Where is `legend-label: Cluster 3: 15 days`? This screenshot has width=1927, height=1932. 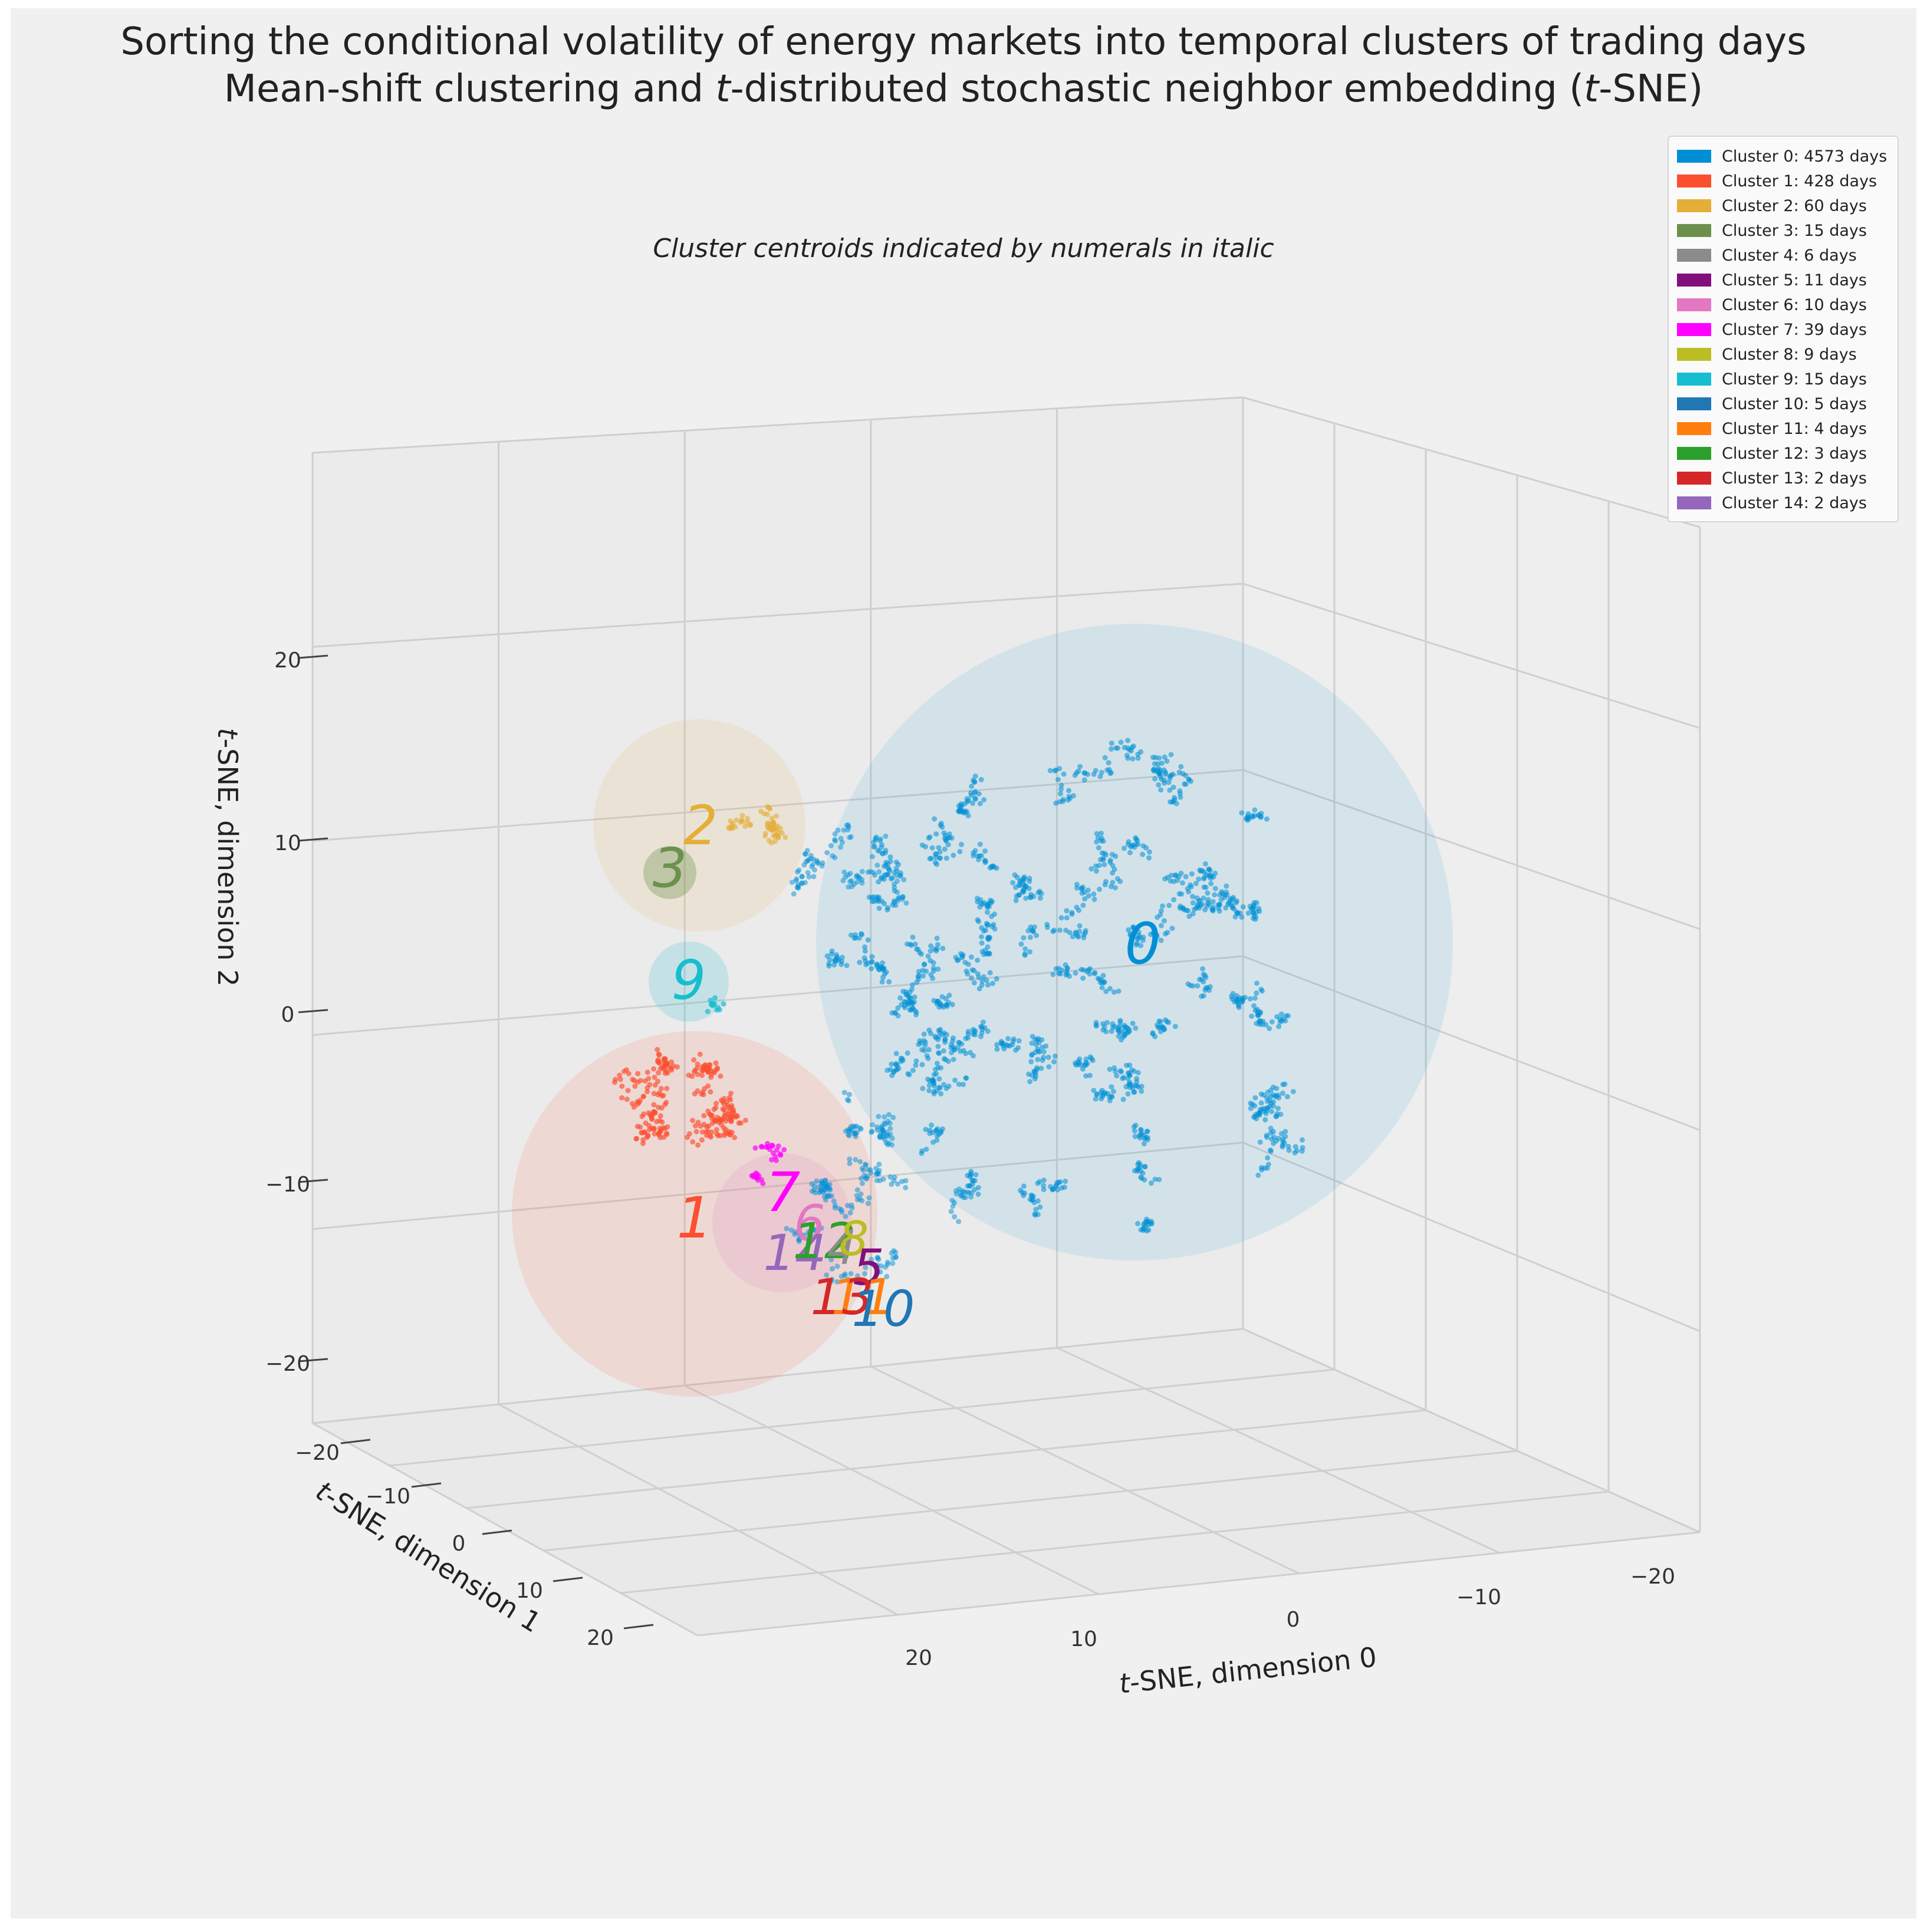
legend-label: Cluster 3: 15 days is located at coordinates (1795, 231).